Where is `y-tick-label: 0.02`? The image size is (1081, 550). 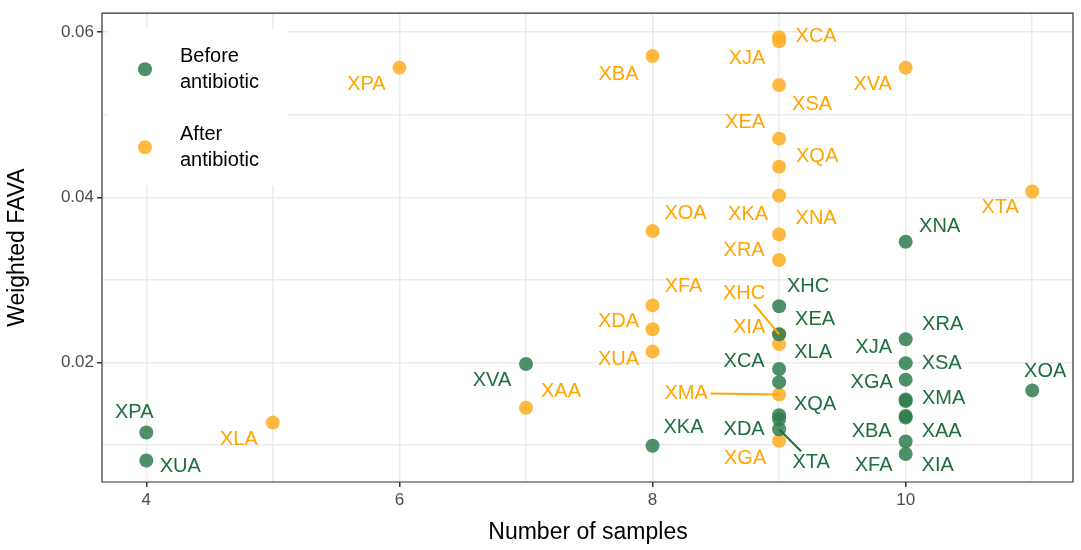
y-tick-label: 0.02 is located at coordinates (77, 362).